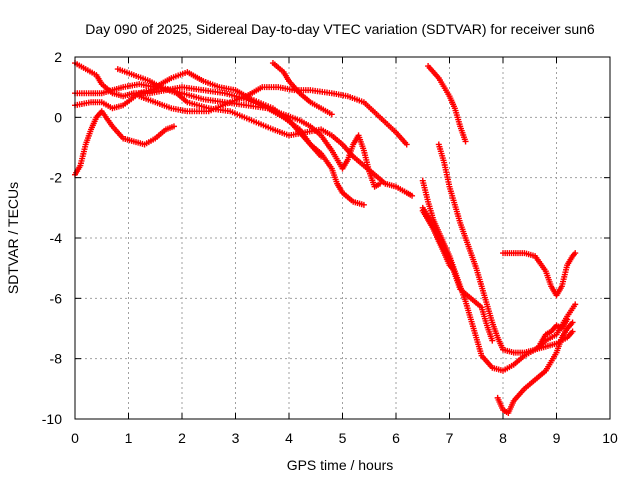 This screenshot has width=640, height=480. I want to click on y-tick-label: -2, so click(56, 178).